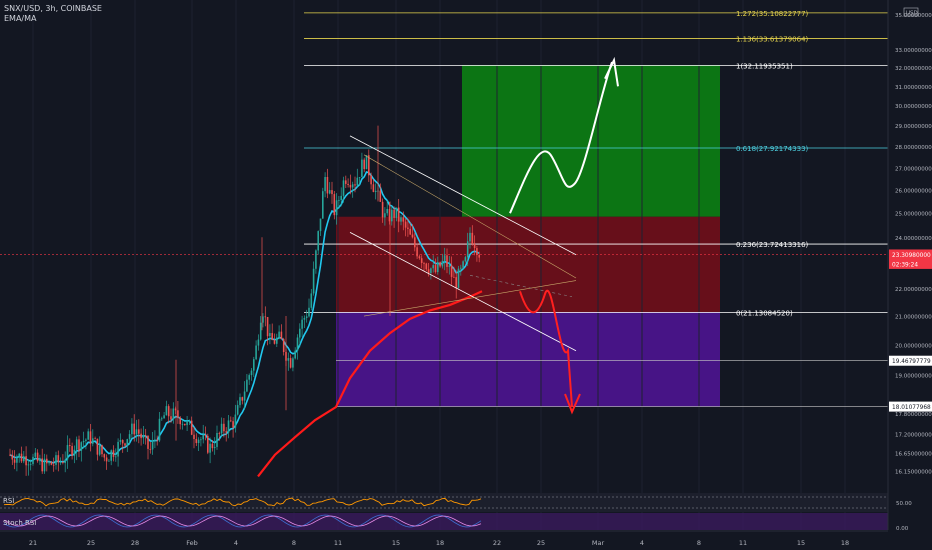  Describe the element at coordinates (904, 504) in the screenshot. I see `rsi-tick-label: 50.00` at that location.